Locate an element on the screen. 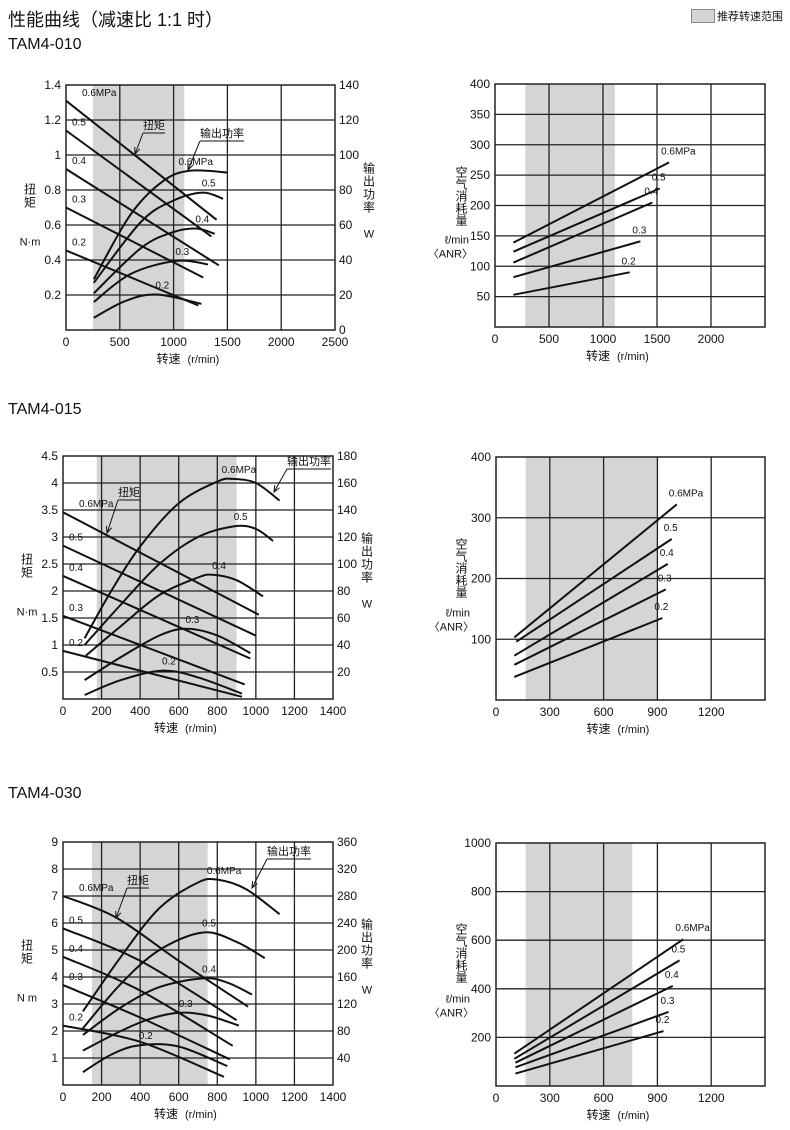 Image resolution: width=790 pixels, height=1130 pixels. y-tick-label-left: 0.5 is located at coordinates (49, 672).